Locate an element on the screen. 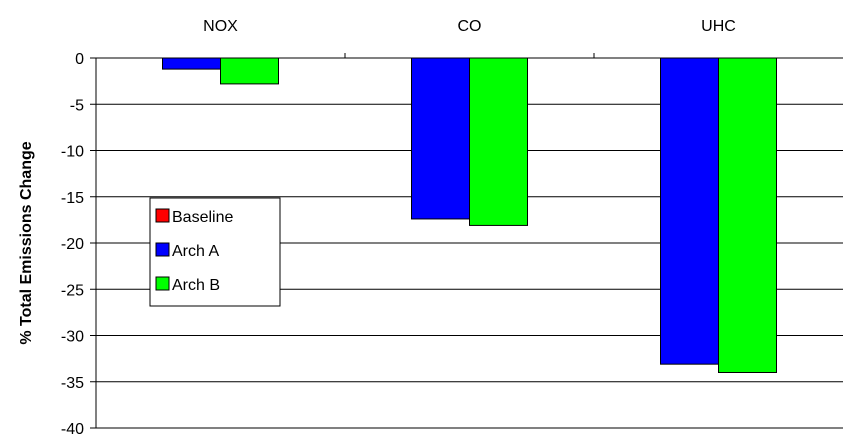 The image size is (861, 437). category-labels: NOX CO UHC is located at coordinates (469, 26).